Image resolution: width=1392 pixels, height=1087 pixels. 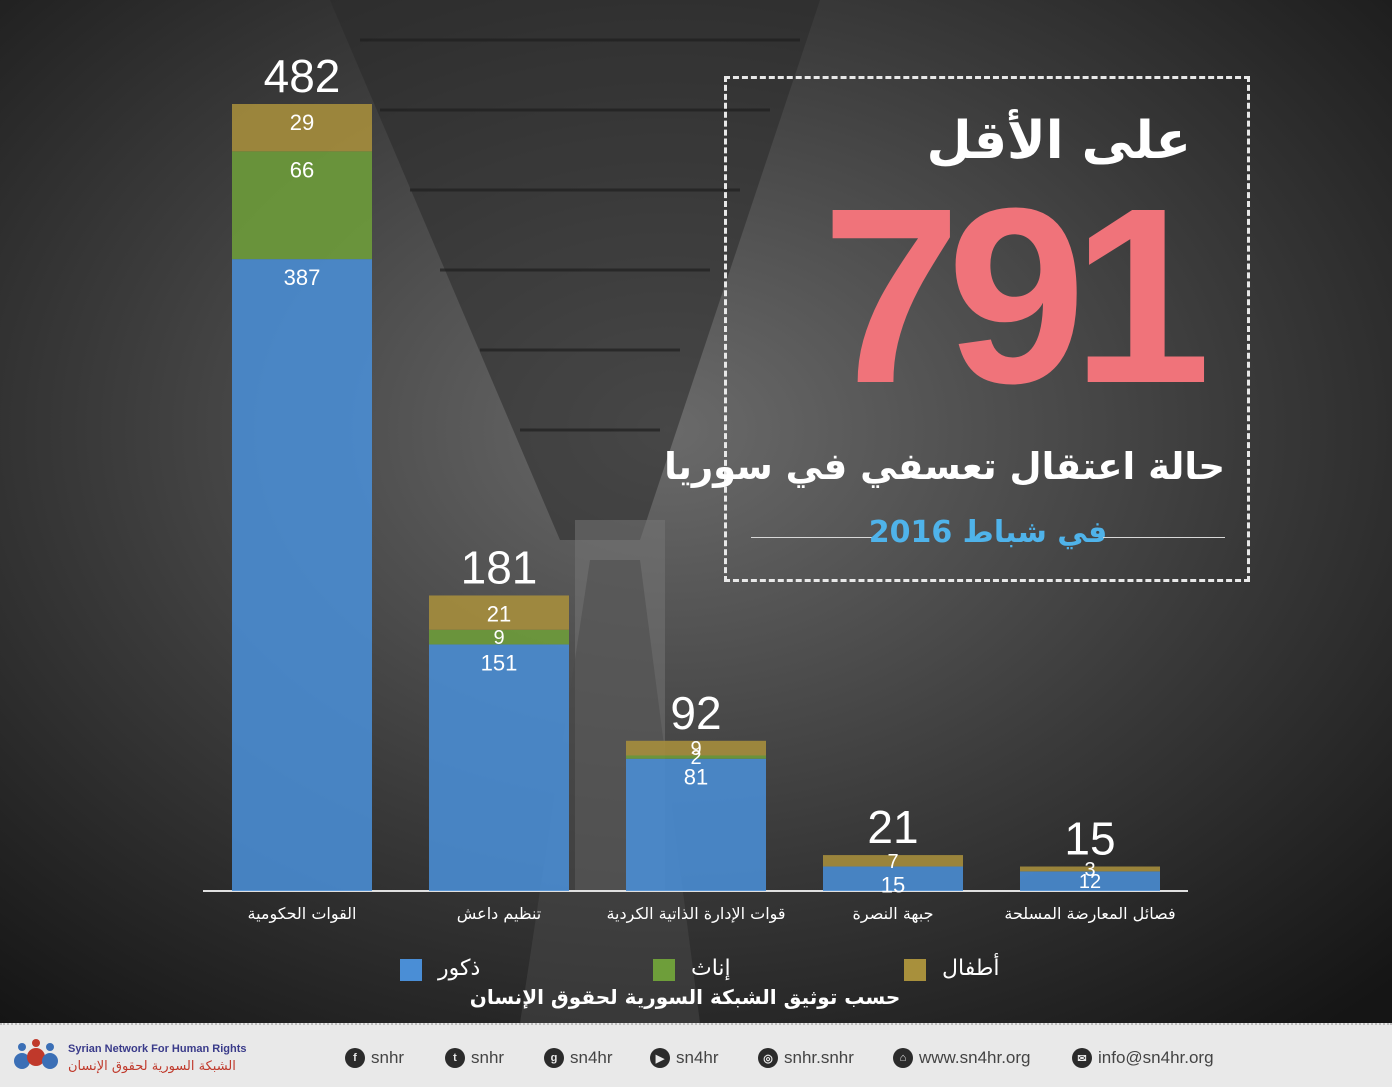 What do you see at coordinates (157, 1049) in the screenshot?
I see `org-name-english: Syrian Network For Human Rights` at bounding box center [157, 1049].